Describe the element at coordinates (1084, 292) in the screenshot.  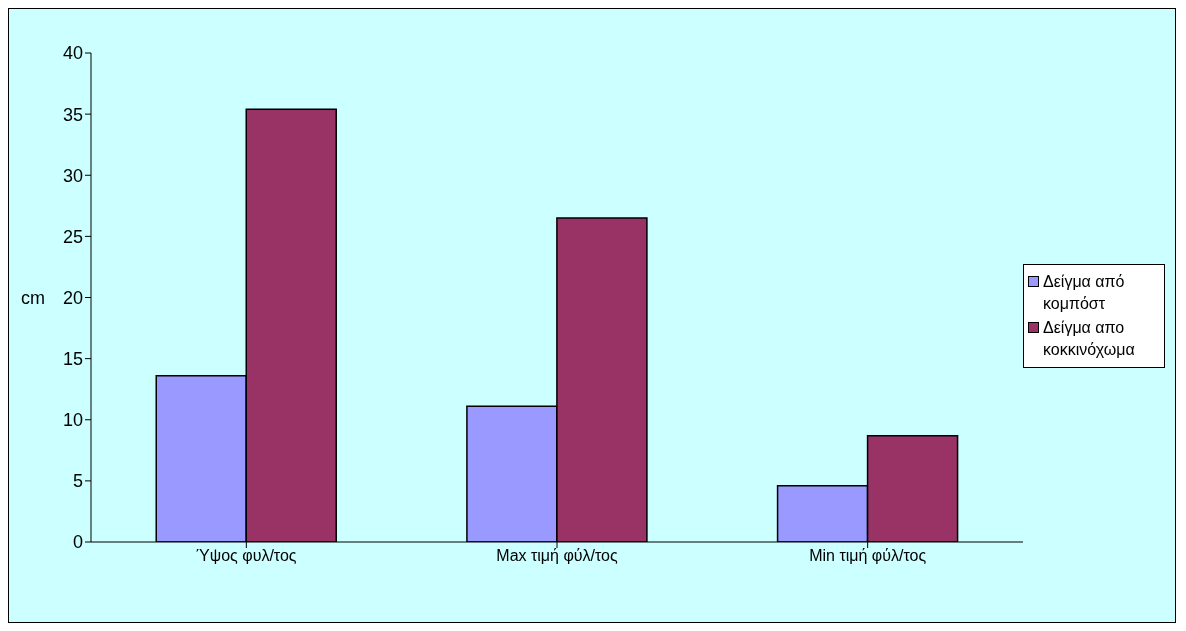
I see `legend-label: Δείγμα από κομπόστ` at that location.